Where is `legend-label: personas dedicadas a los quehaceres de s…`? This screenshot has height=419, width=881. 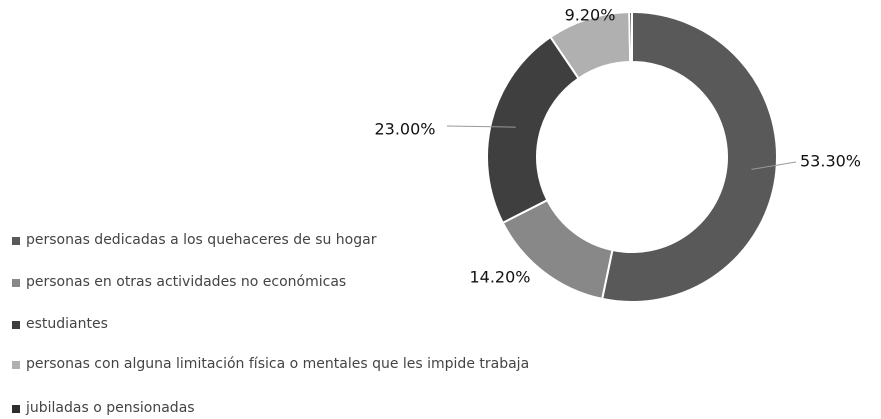
legend-label: personas dedicadas a los quehaceres de s… is located at coordinates (201, 240).